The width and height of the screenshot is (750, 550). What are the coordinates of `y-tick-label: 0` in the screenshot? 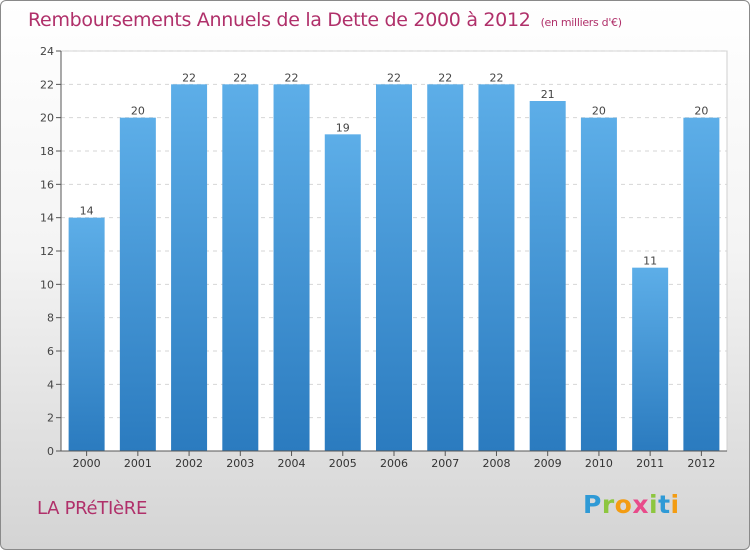 It's located at (50, 451).